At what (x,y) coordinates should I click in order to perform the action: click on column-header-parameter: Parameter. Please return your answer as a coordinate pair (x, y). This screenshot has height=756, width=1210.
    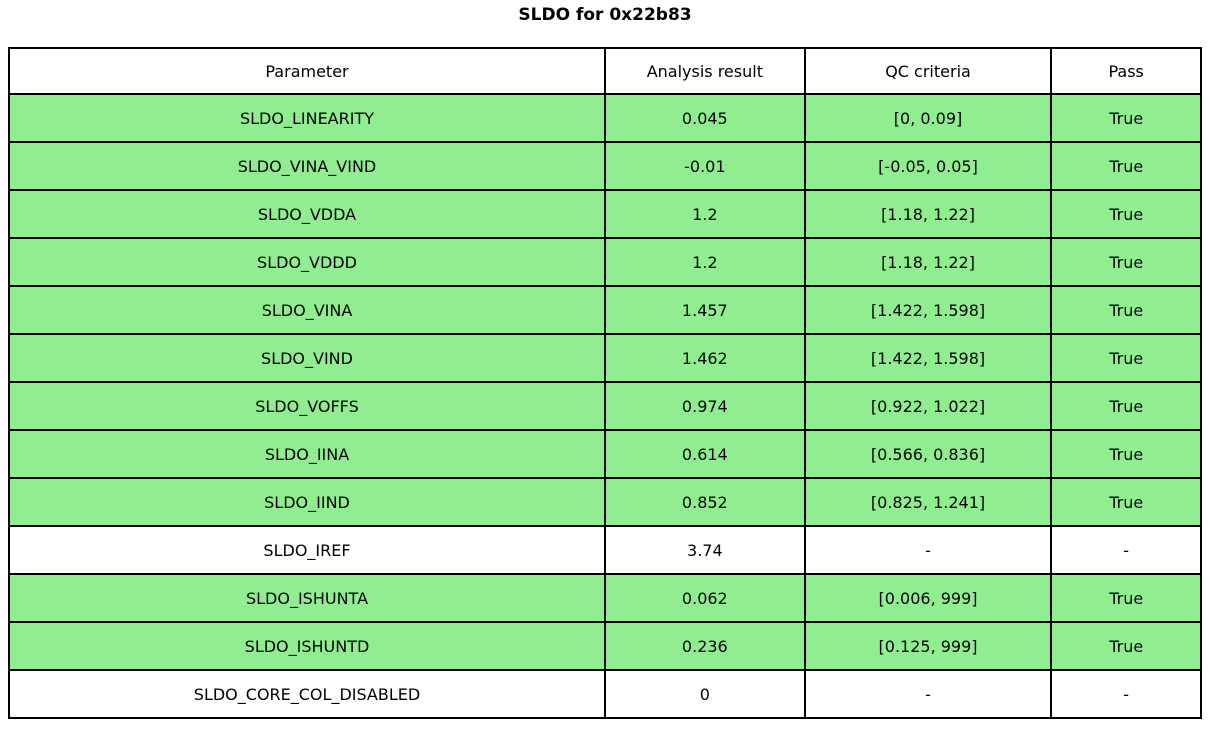
    Looking at the image, I should click on (307, 71).